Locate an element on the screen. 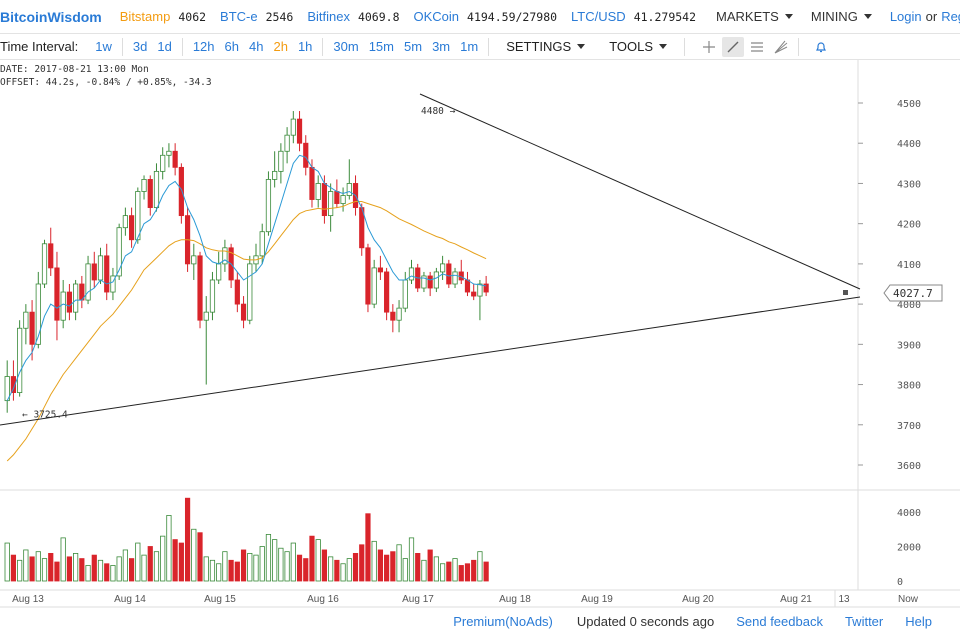 This screenshot has height=634, width=960. mining-menu-label: MINING is located at coordinates (834, 16).